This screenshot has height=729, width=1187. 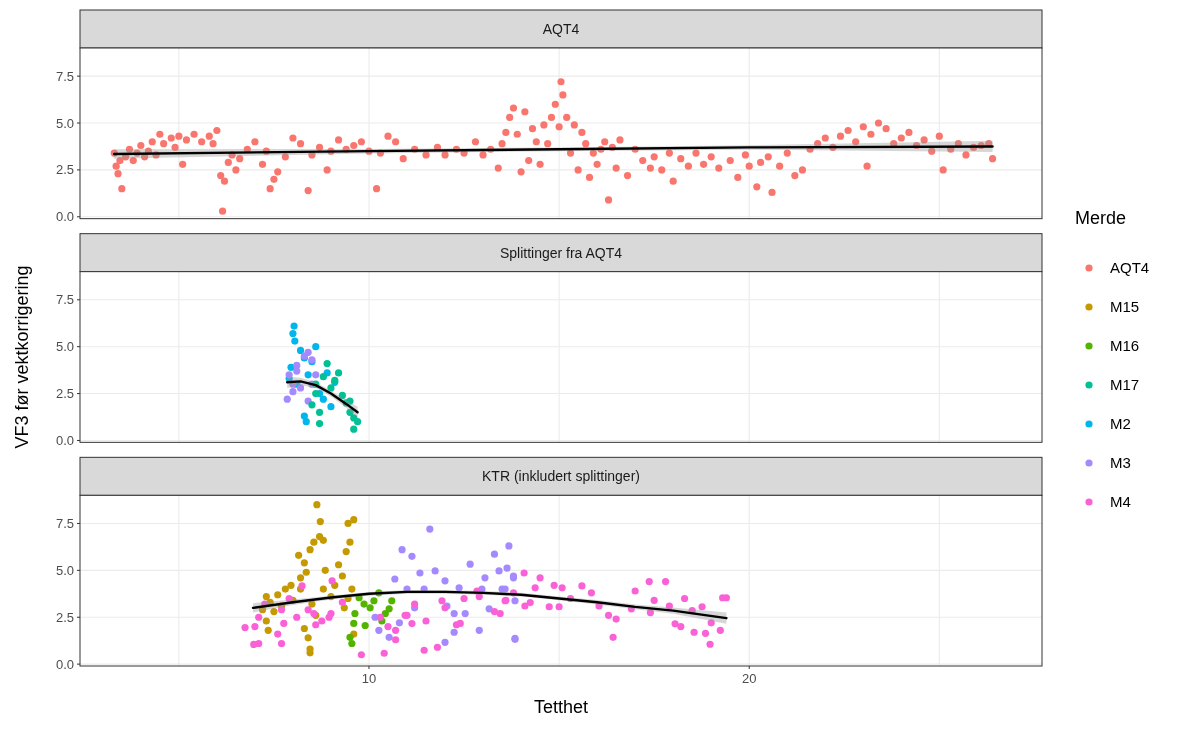 What do you see at coordinates (1120, 423) in the screenshot?
I see `legend-label: M2` at bounding box center [1120, 423].